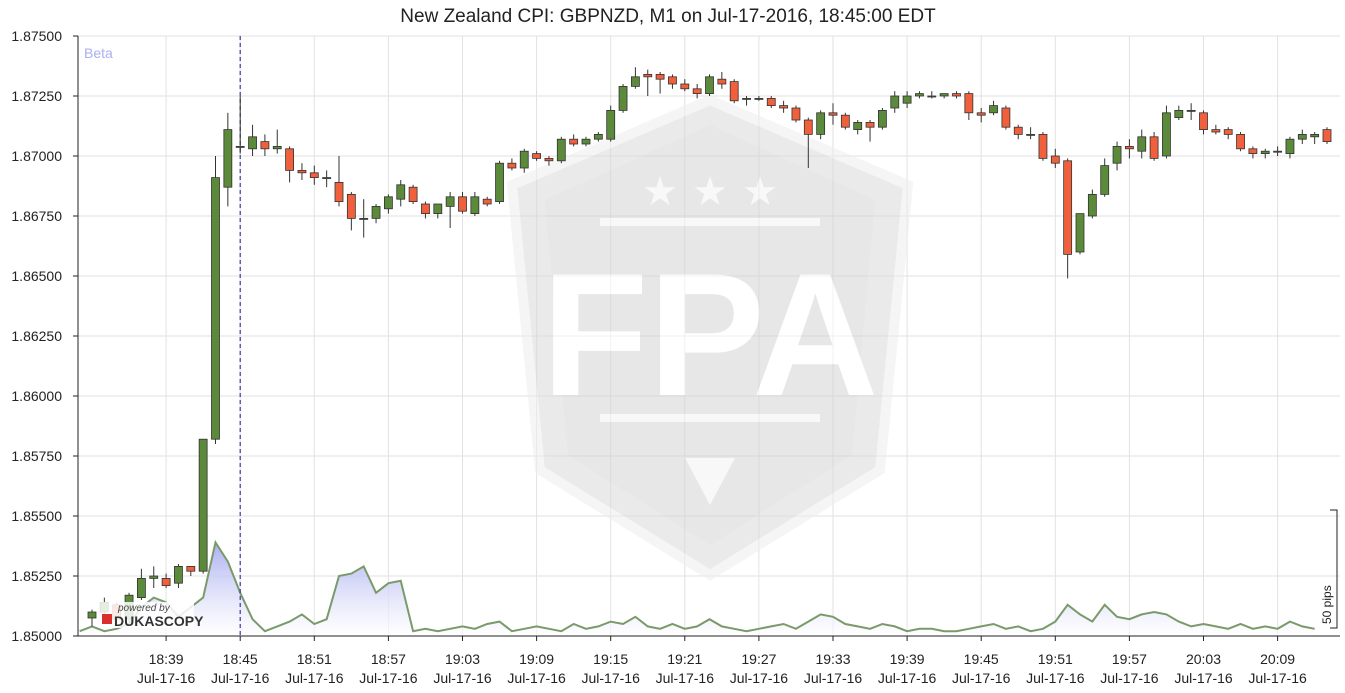 The width and height of the screenshot is (1345, 693). What do you see at coordinates (697, 586) in the screenshot?
I see `volume-line` at bounding box center [697, 586].